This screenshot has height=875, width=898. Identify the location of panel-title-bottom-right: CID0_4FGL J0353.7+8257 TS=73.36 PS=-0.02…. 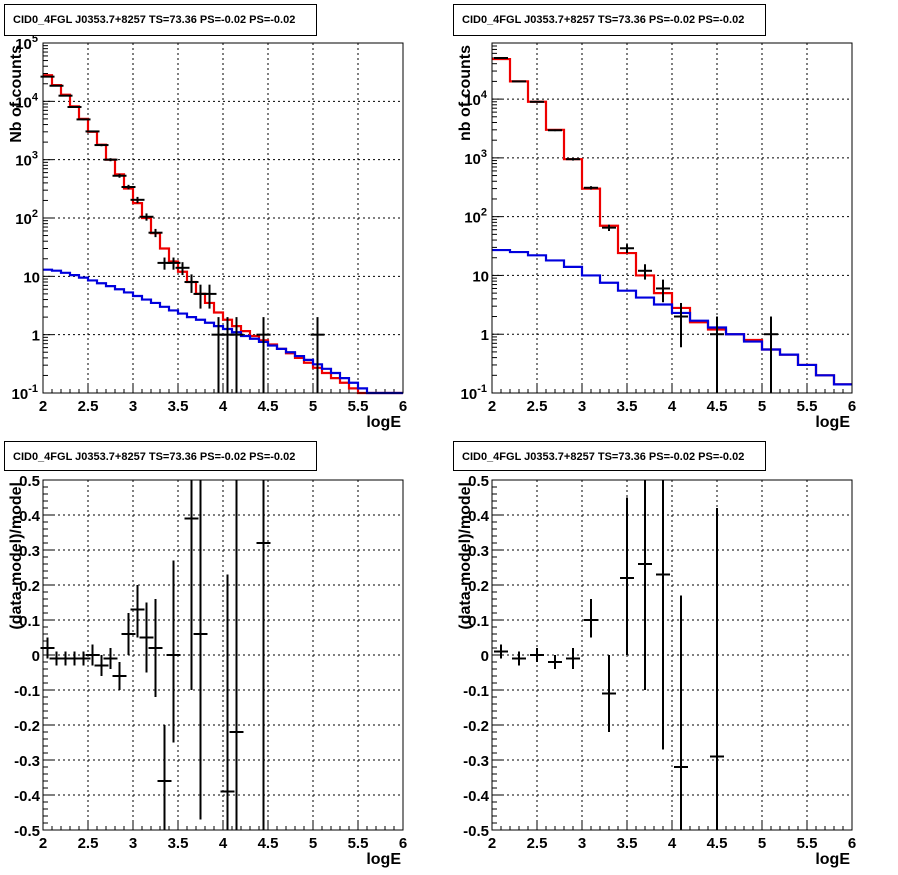
(609, 456).